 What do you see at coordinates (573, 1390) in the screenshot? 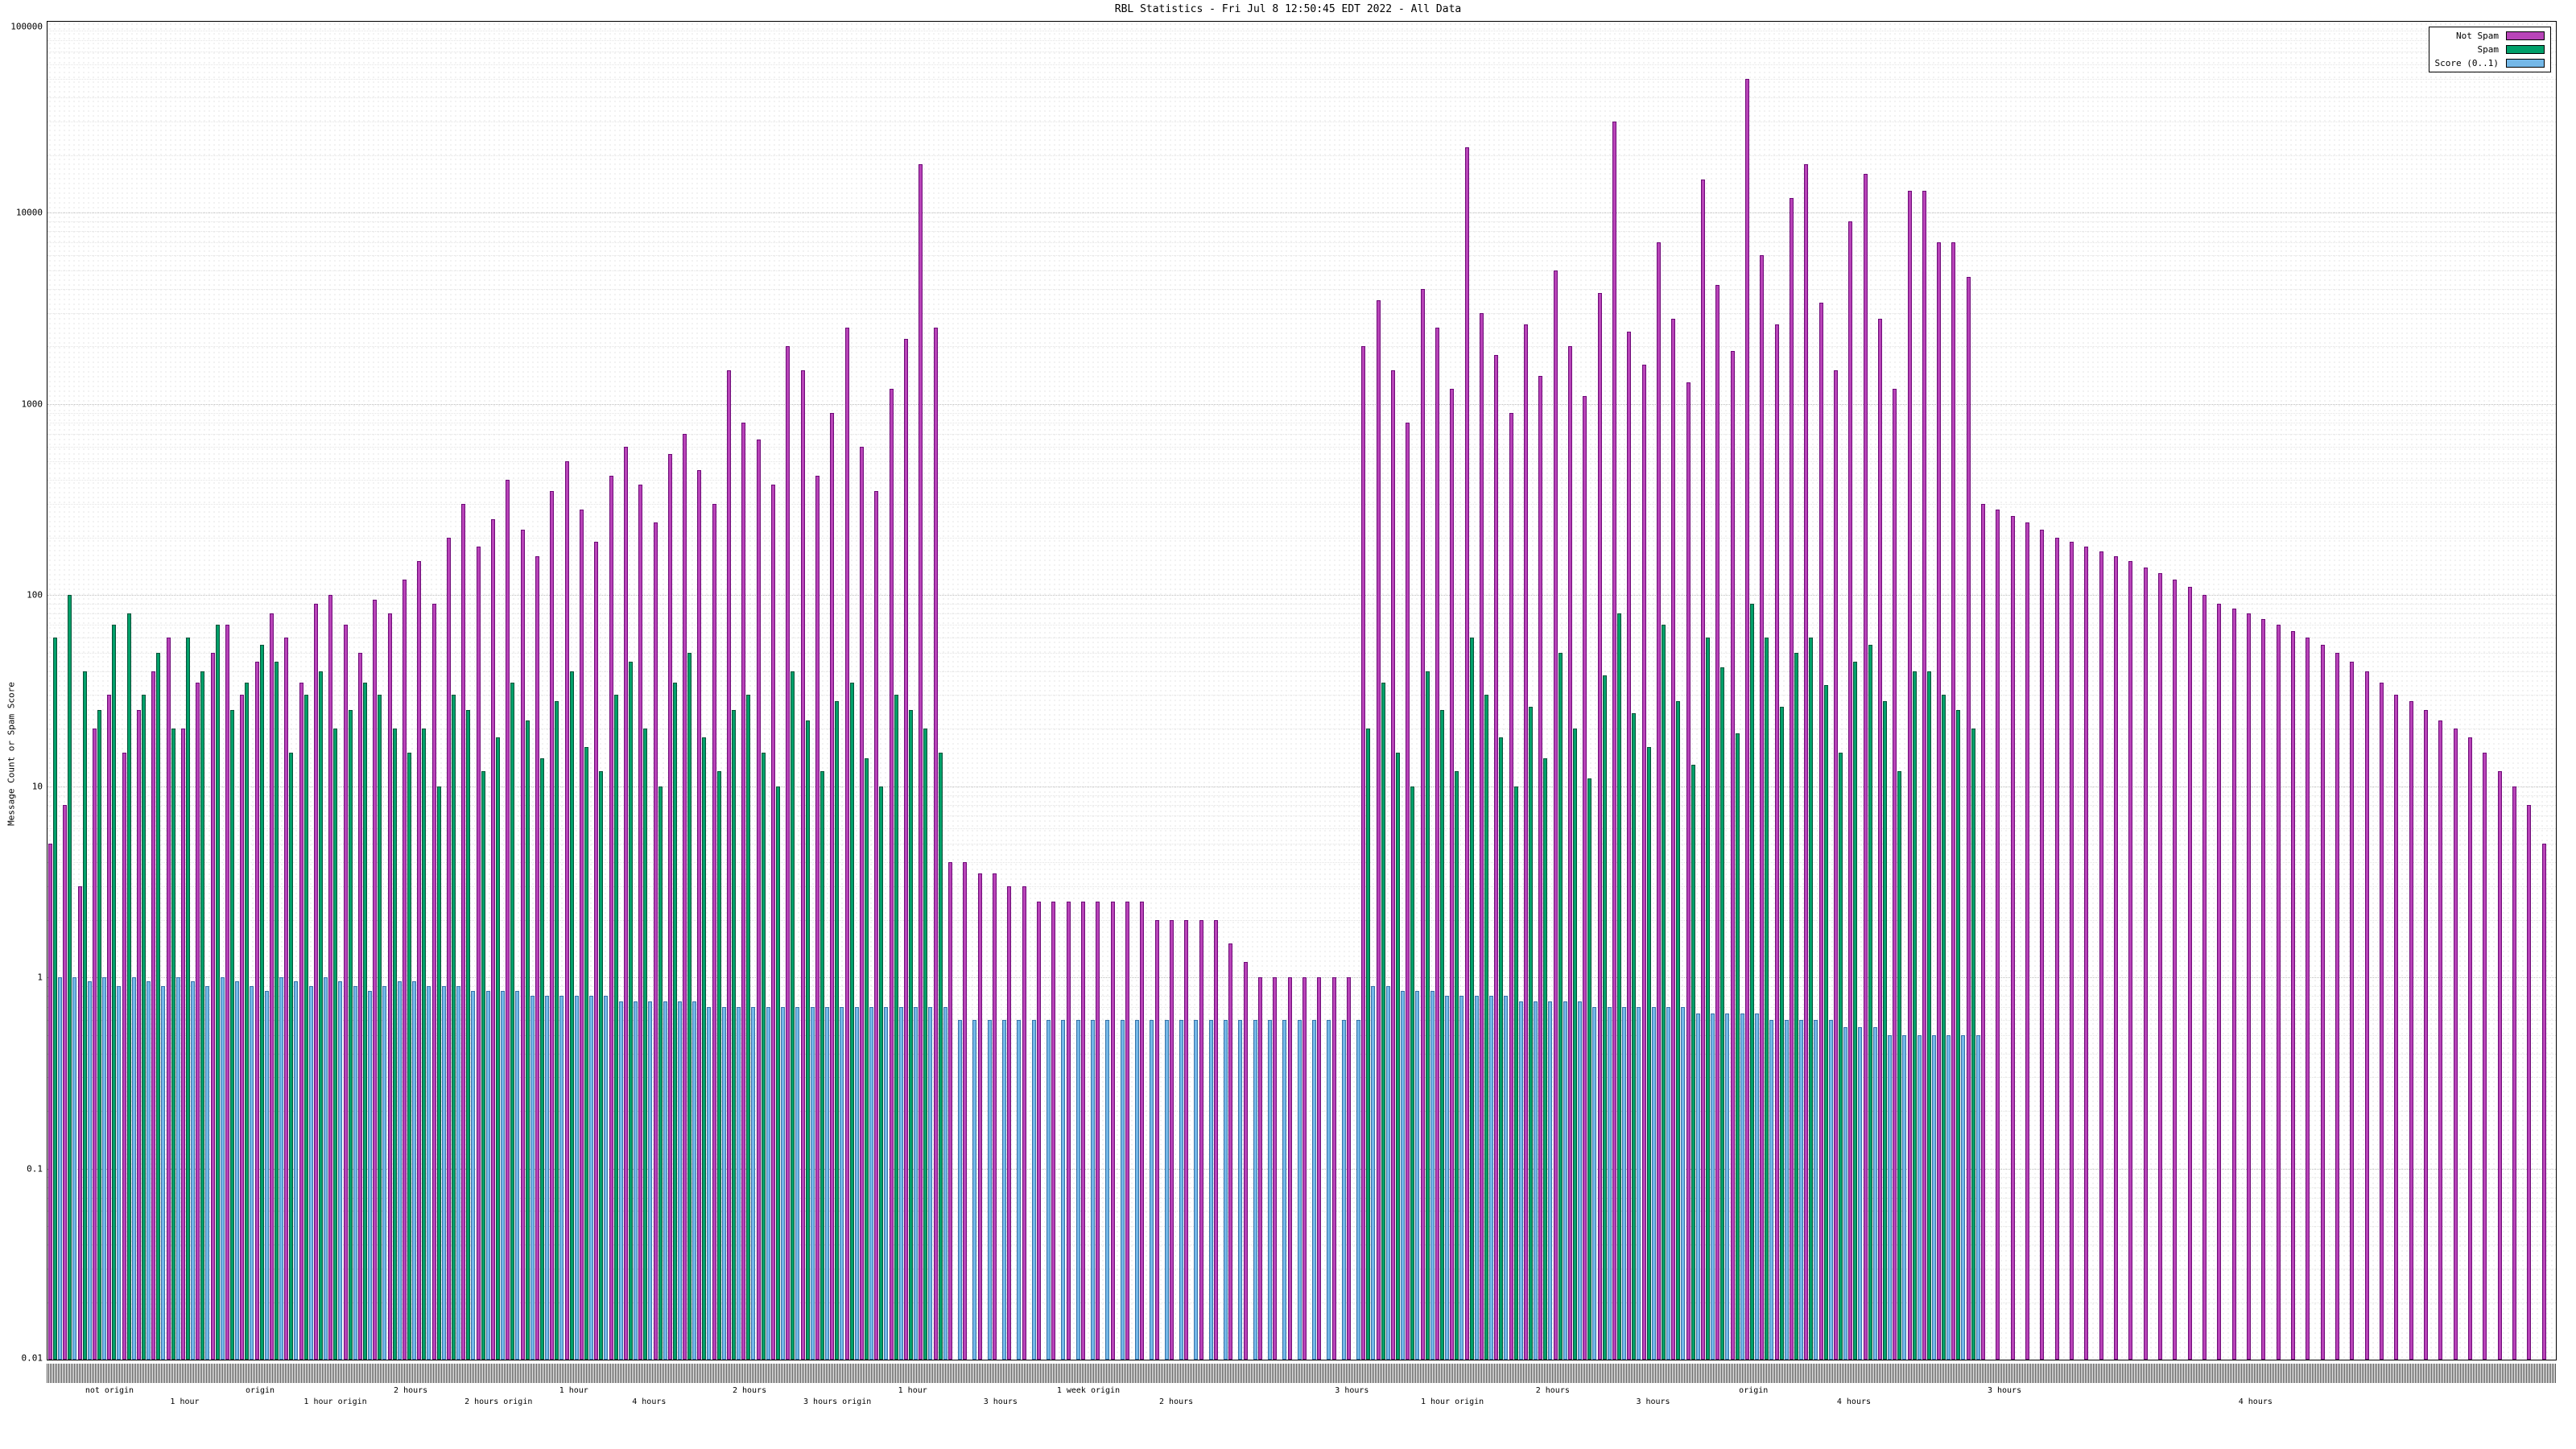
I see `x-group-label: 1 hour` at bounding box center [573, 1390].